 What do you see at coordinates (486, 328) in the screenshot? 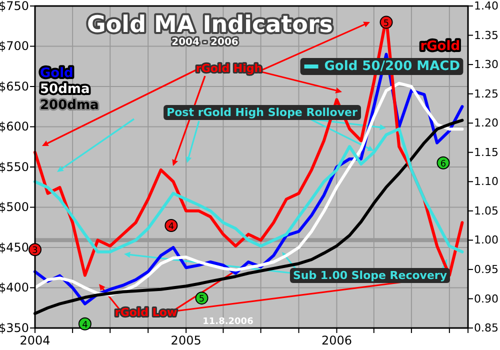
I see `y2-tick-label: 0.85` at bounding box center [486, 328].